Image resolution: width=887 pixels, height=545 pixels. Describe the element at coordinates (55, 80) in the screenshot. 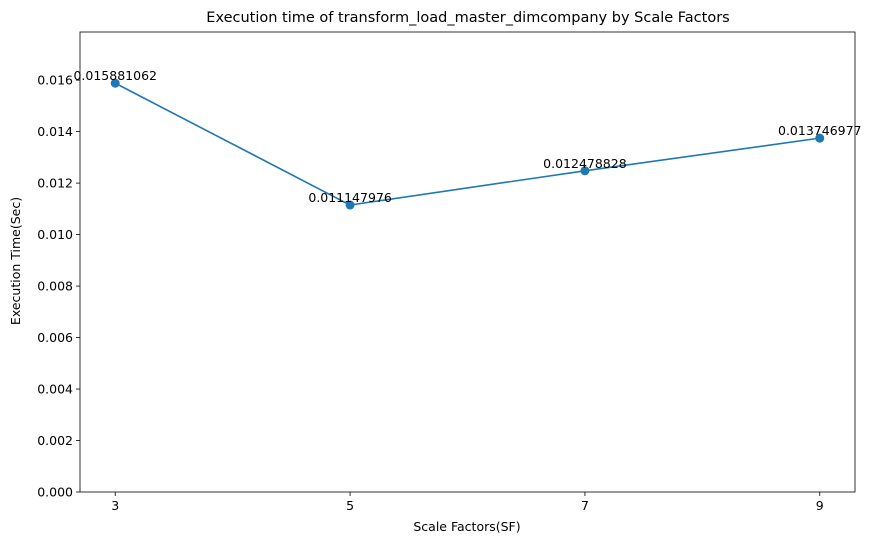

I see `y-tick-label: 0.016` at that location.